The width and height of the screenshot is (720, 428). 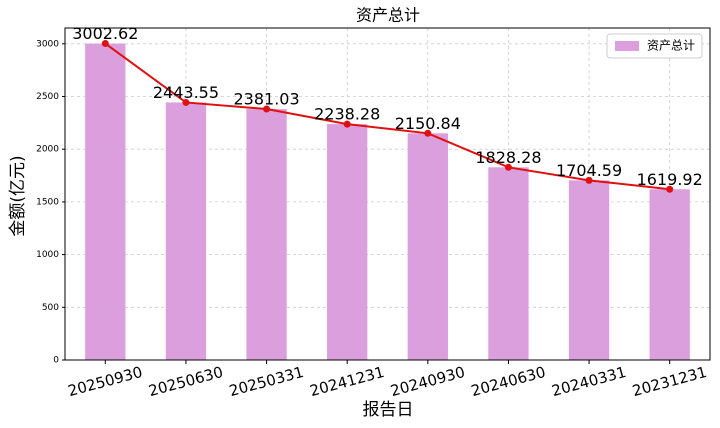 What do you see at coordinates (47, 202) in the screenshot?
I see `y-tick-label: 1500` at bounding box center [47, 202].